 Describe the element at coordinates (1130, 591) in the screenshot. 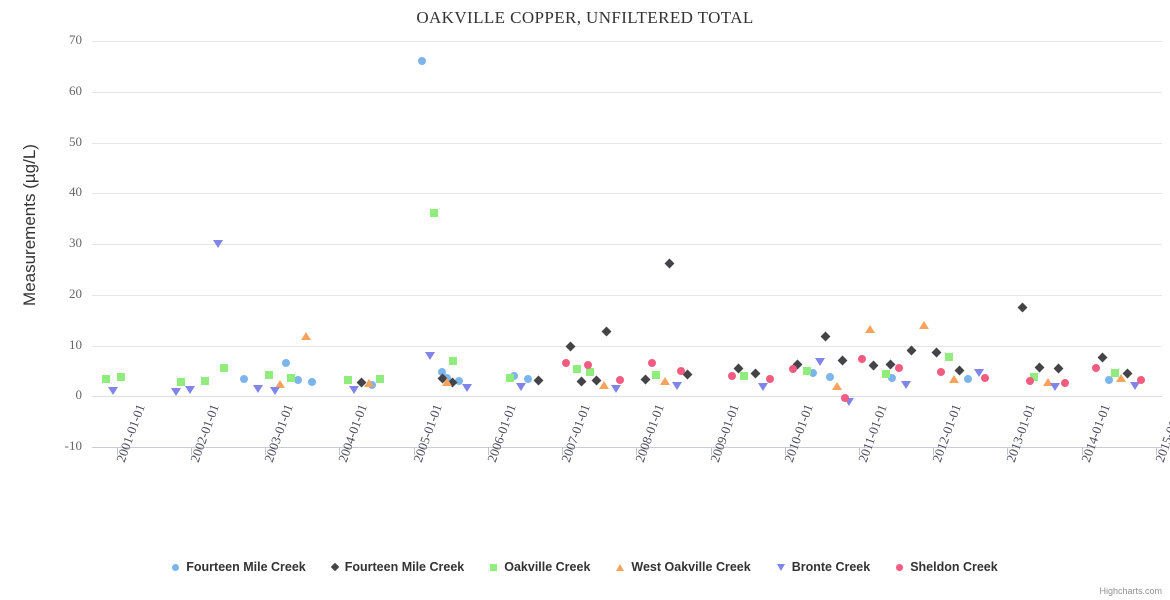

I see `highcharts-credit: Highcharts.com` at that location.